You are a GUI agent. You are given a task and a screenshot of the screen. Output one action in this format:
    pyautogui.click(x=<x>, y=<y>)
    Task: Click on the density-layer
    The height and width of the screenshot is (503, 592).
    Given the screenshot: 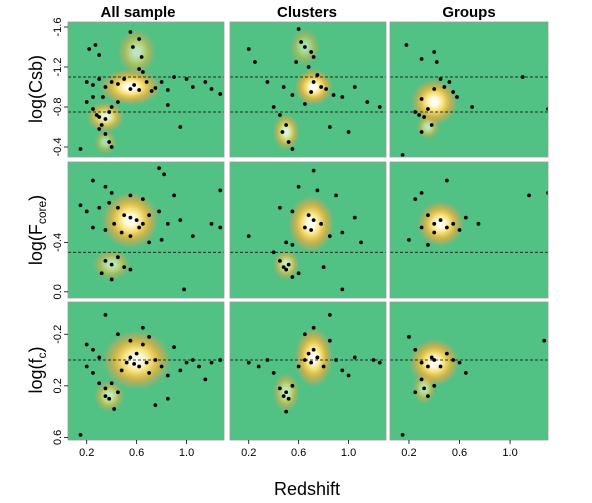 What is the action you would take?
    pyautogui.click(x=434, y=109)
    